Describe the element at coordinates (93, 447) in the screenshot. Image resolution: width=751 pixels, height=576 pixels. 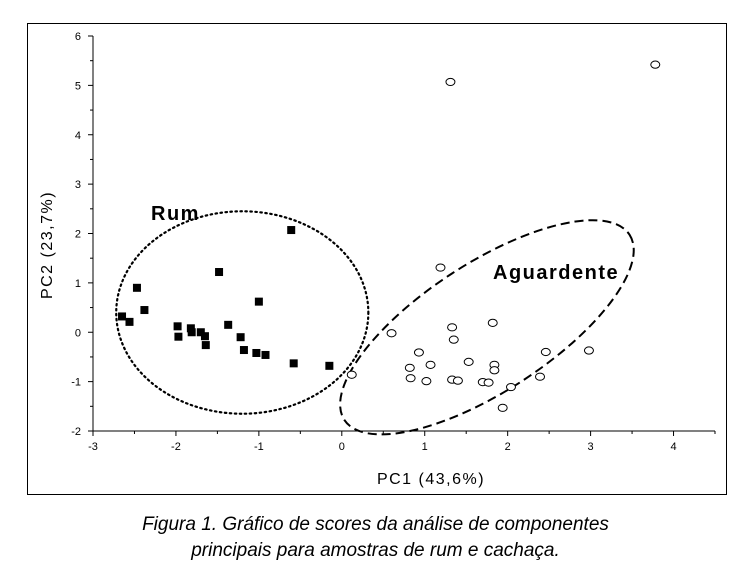
I see `x-tick-label: -3` at that location.